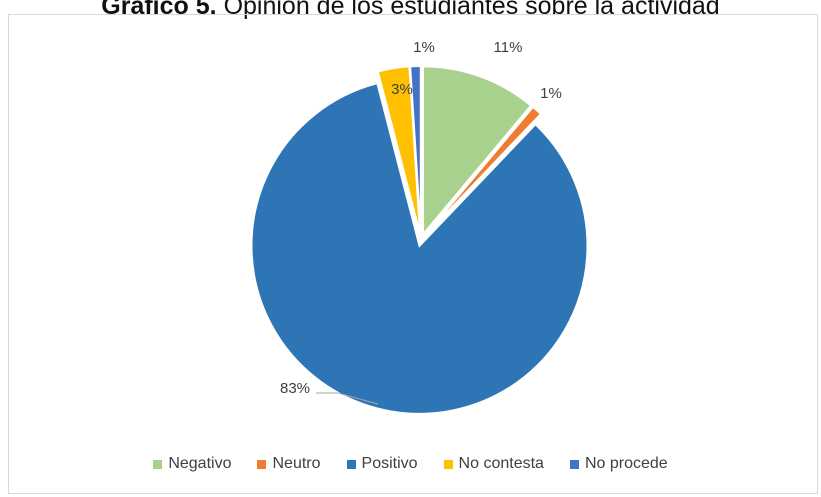 The width and height of the screenshot is (821, 497). I want to click on legend-item-negativo: Negativo, so click(192, 464).